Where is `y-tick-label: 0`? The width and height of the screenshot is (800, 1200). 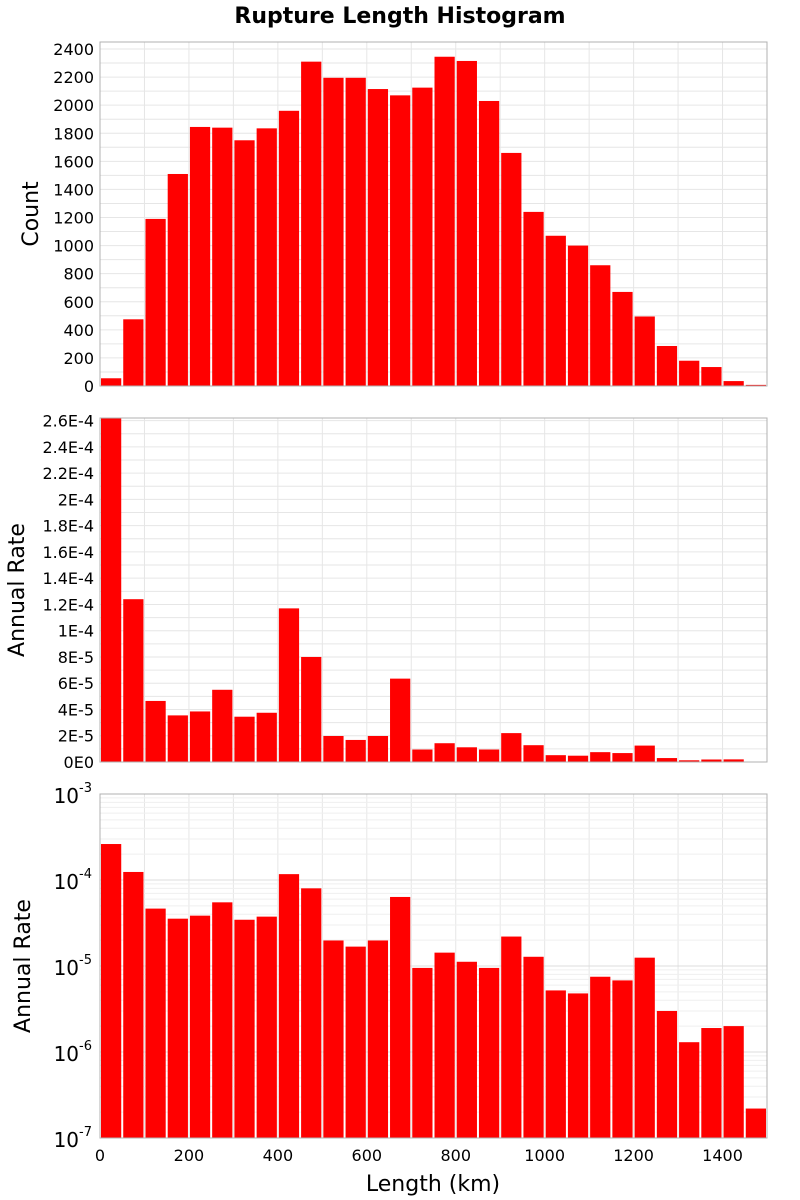 y-tick-label: 0 is located at coordinates (89, 386).